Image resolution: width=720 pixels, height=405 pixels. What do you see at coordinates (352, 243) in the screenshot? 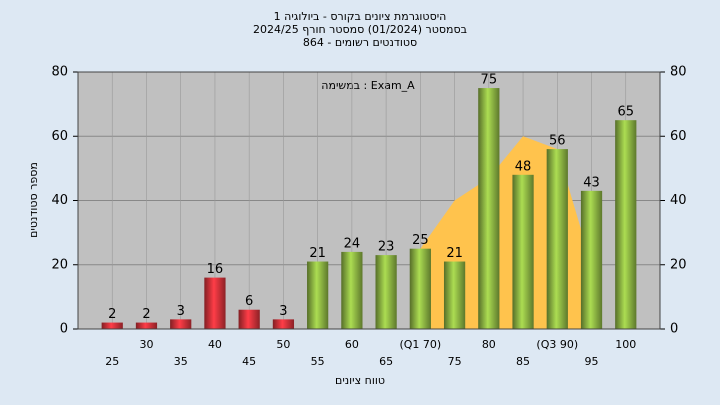
I see `value-label: 24` at bounding box center [352, 243].